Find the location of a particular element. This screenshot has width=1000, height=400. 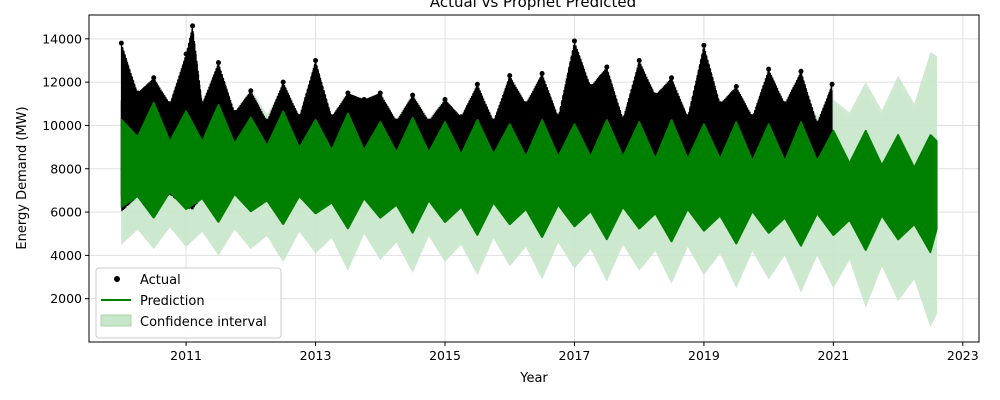

y-tick-label: 4000 is located at coordinates (66, 255).